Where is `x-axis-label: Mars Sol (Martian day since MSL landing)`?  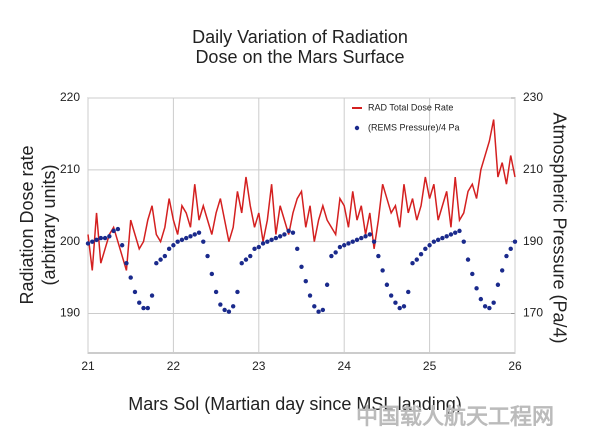 x-axis-label: Mars Sol (Martian day since MSL landing) is located at coordinates (294, 404).